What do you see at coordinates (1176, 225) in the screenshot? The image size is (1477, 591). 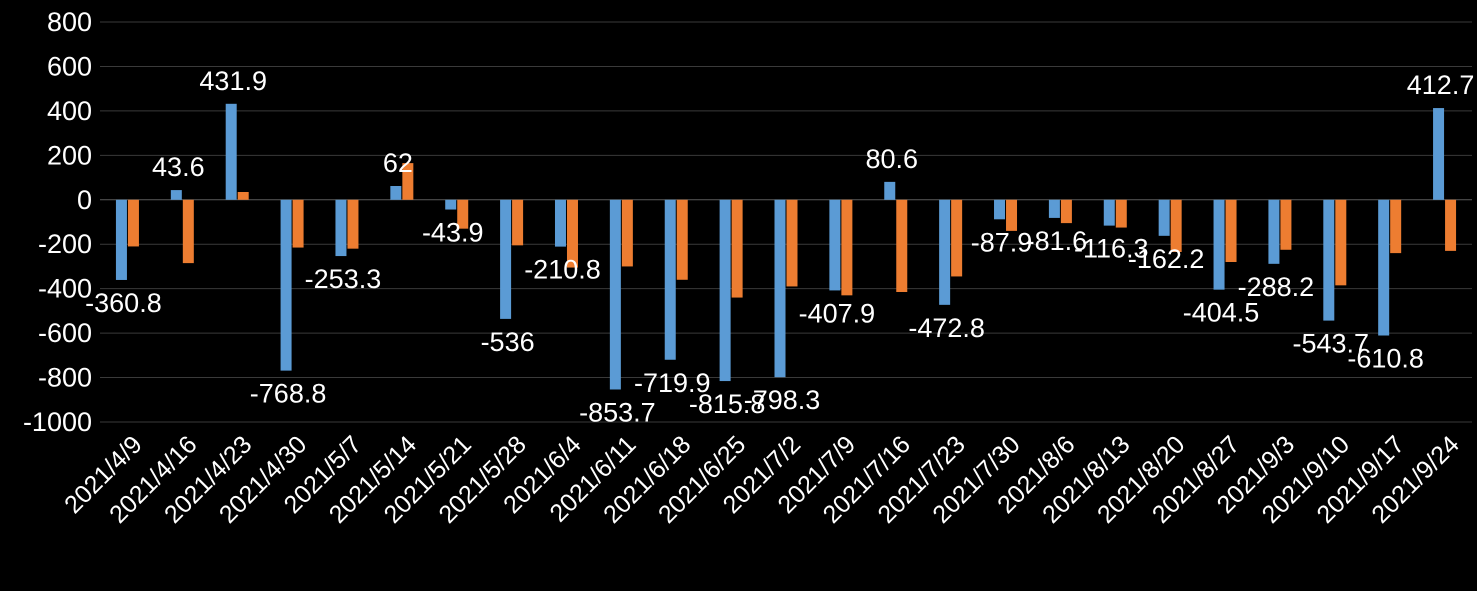 I see `bar-series-2-2021/8/20` at bounding box center [1176, 225].